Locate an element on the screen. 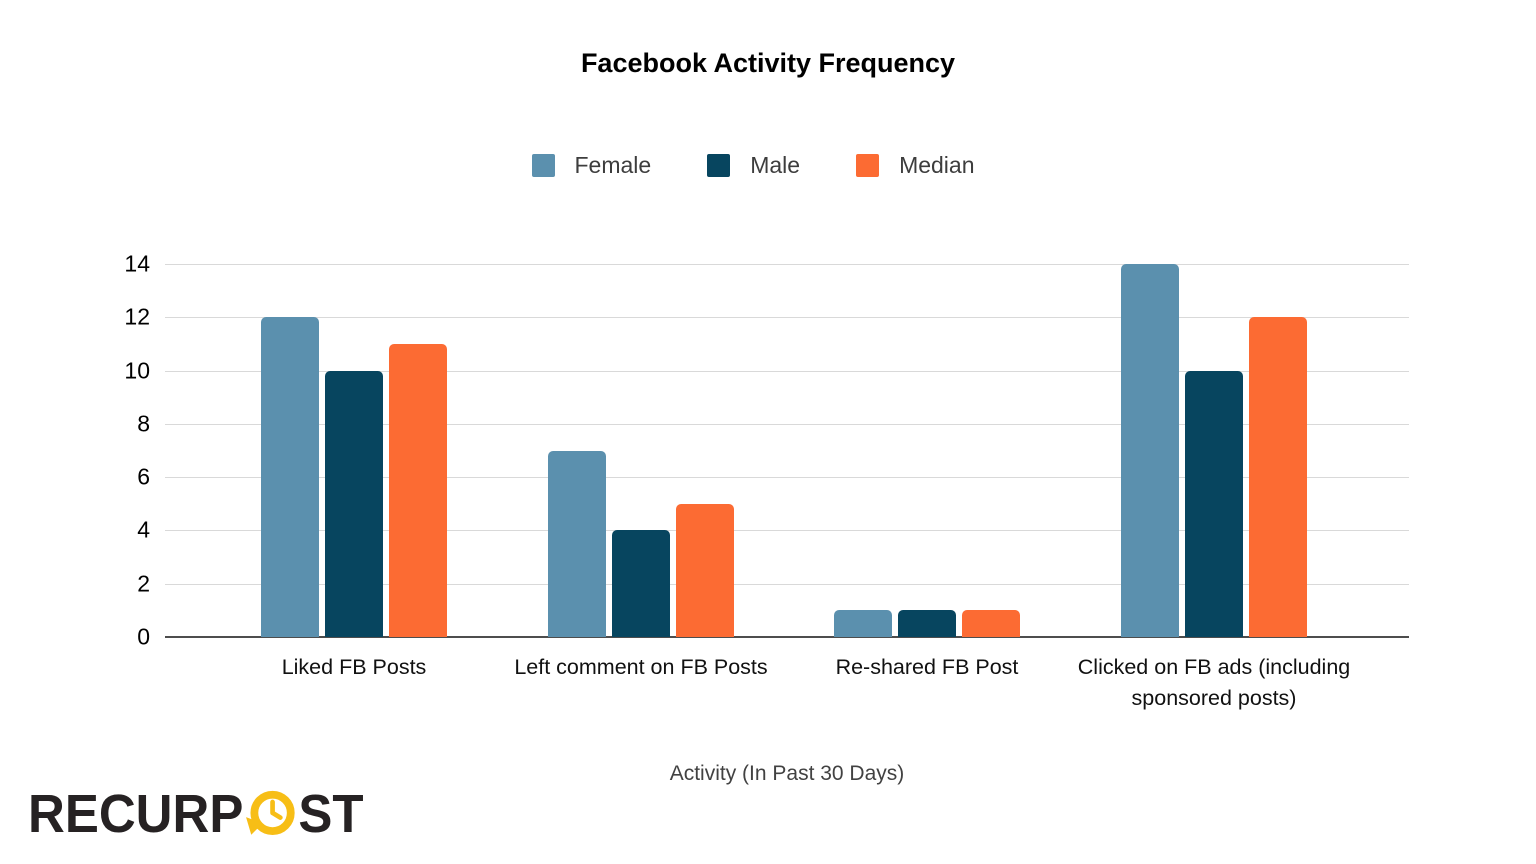  logo-text-right: ST is located at coordinates (331, 813).